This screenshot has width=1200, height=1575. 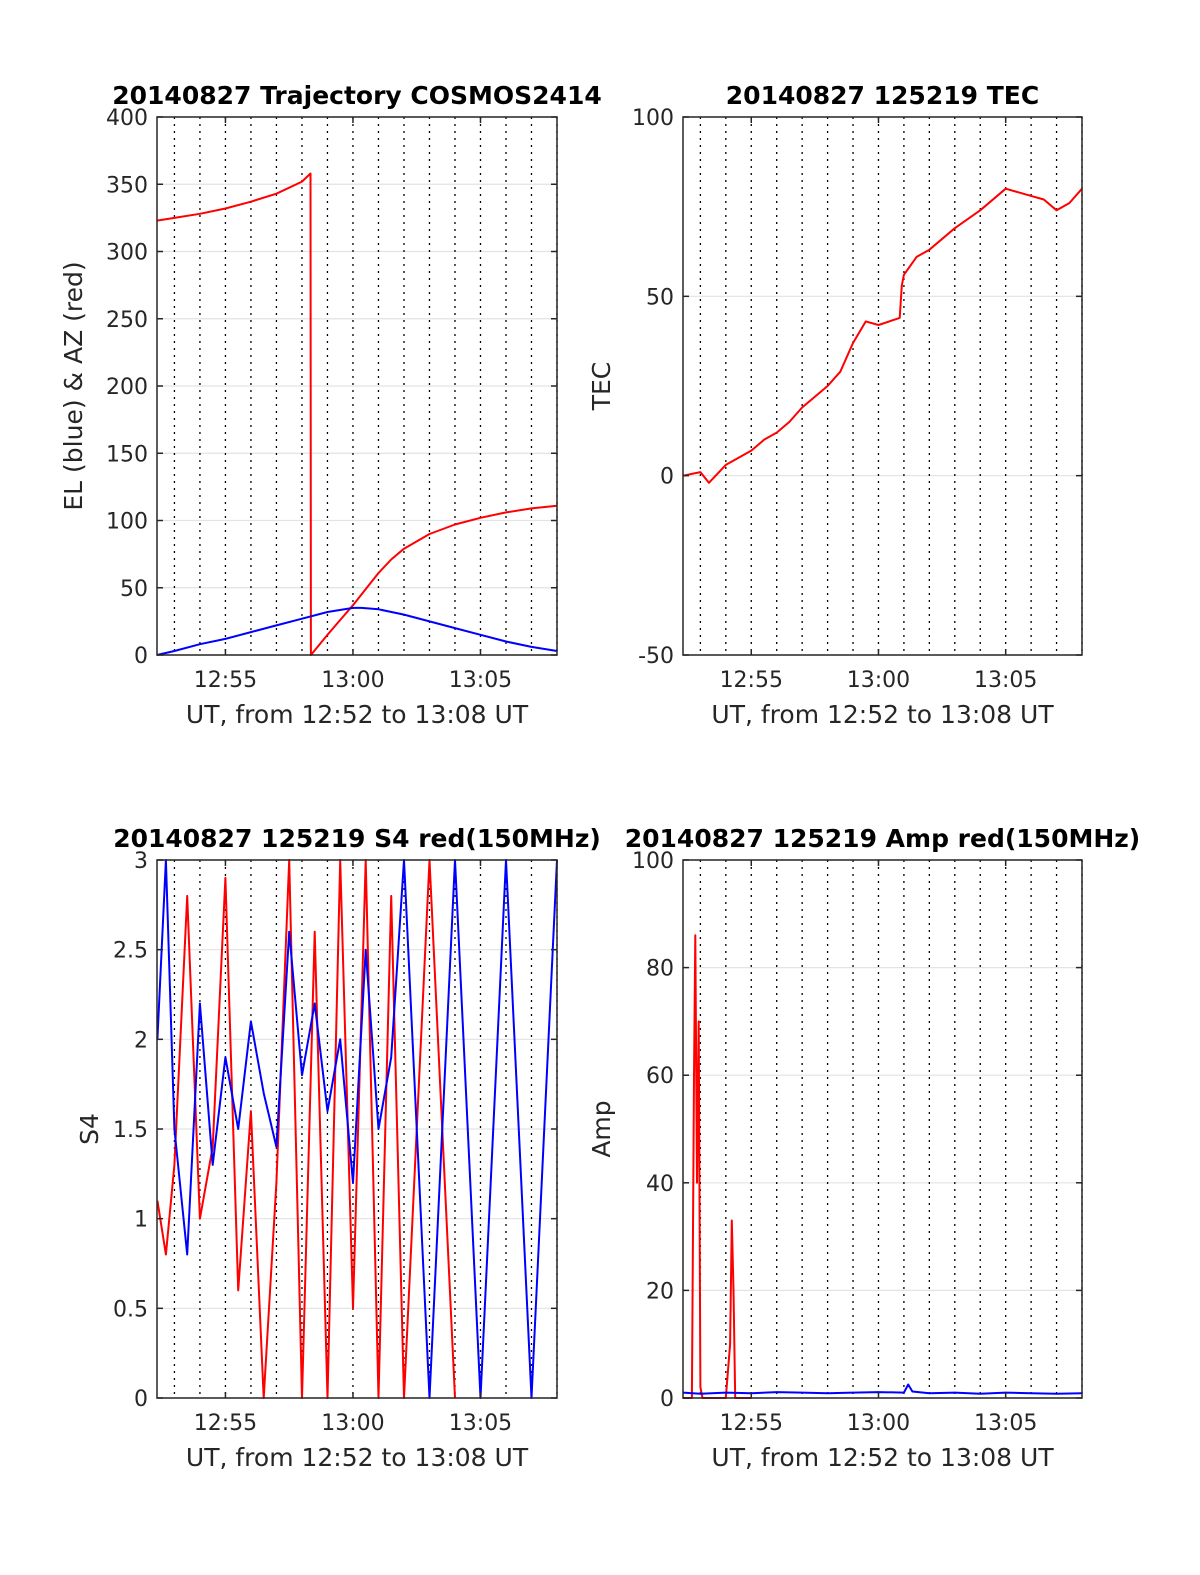 What do you see at coordinates (127, 185) in the screenshot?
I see `y-tick-label: 350` at bounding box center [127, 185].